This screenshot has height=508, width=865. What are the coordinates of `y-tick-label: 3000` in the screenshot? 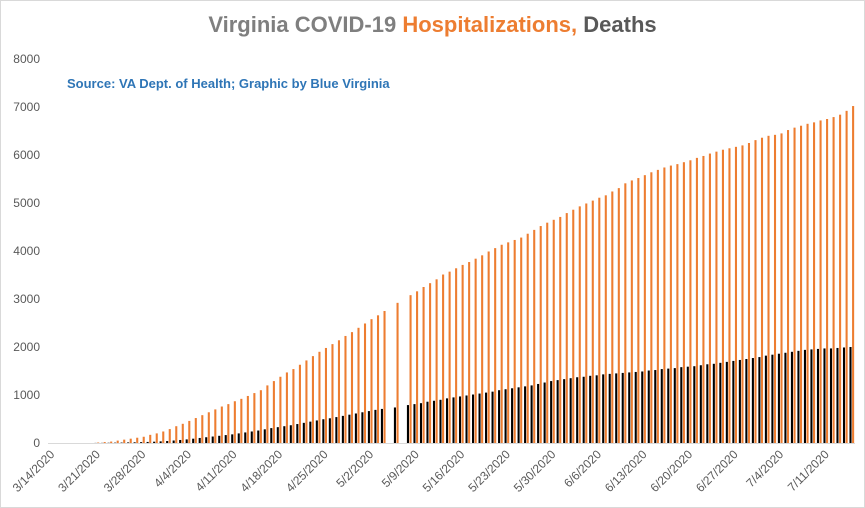 It's located at (26, 299).